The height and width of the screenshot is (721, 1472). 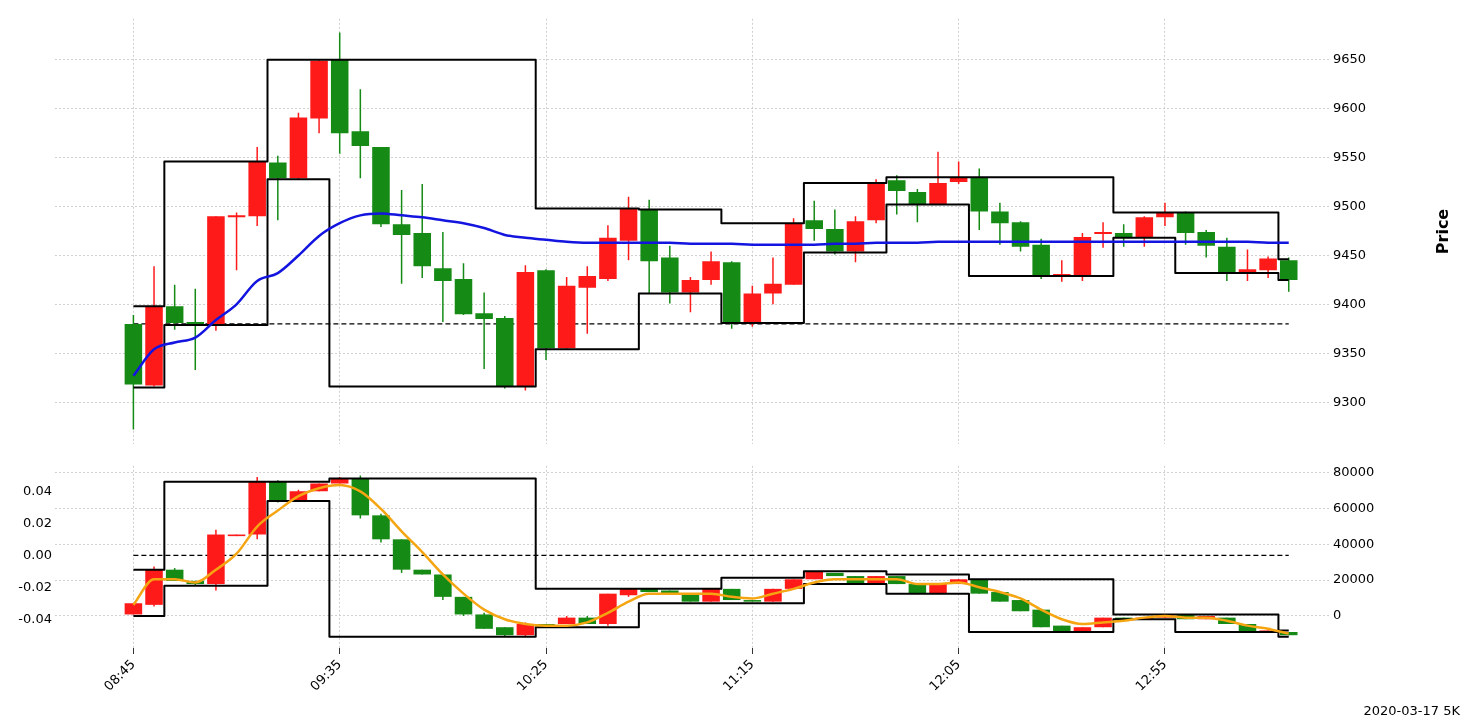 What do you see at coordinates (1350, 59) in the screenshot?
I see `y-tick-label: 9650` at bounding box center [1350, 59].